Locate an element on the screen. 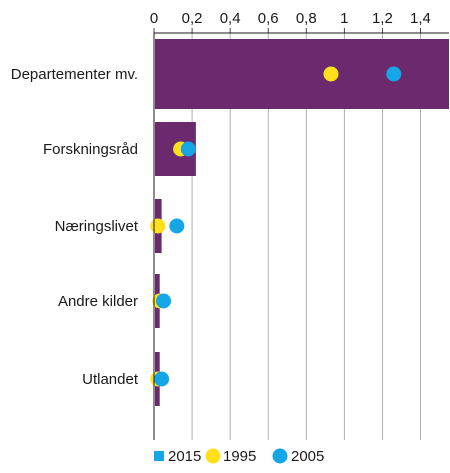 The width and height of the screenshot is (450, 473). category-label: Andre kilder is located at coordinates (98, 301).